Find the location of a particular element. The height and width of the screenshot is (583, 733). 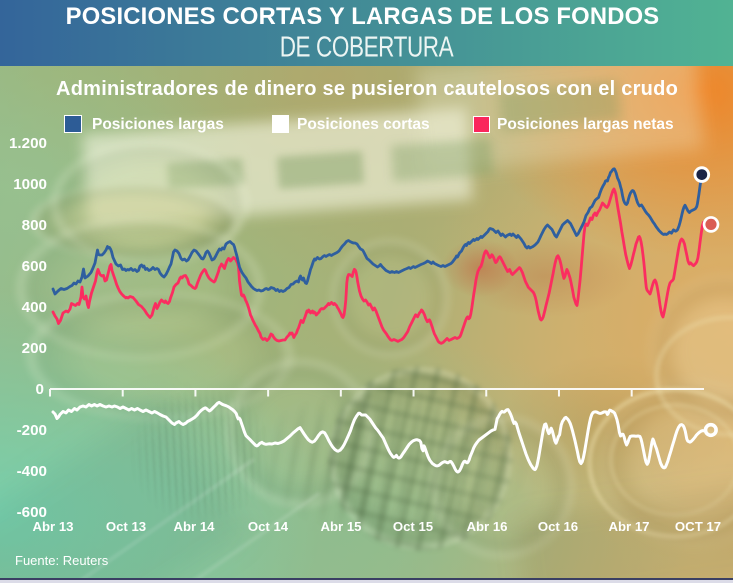

svg-text: Abr 13 is located at coordinates (52, 526).